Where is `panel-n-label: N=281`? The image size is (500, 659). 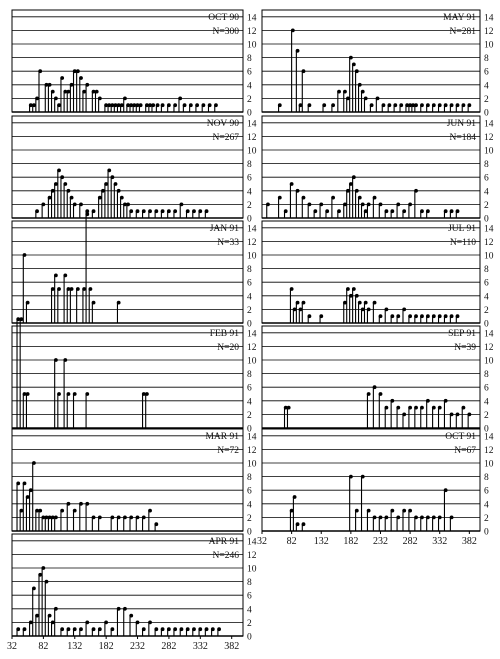
panel-n-label: N=281 is located at coordinates (463, 32).